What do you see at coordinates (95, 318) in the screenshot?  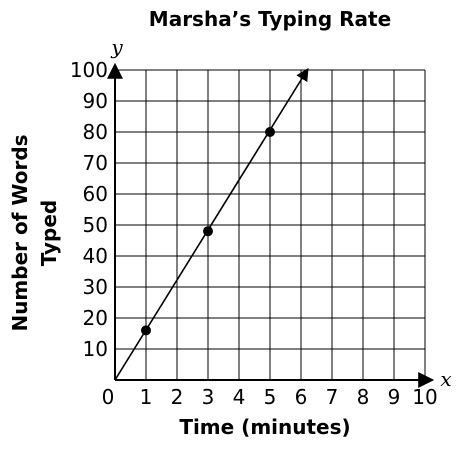 I see `y-tick-label-20: 20` at bounding box center [95, 318].